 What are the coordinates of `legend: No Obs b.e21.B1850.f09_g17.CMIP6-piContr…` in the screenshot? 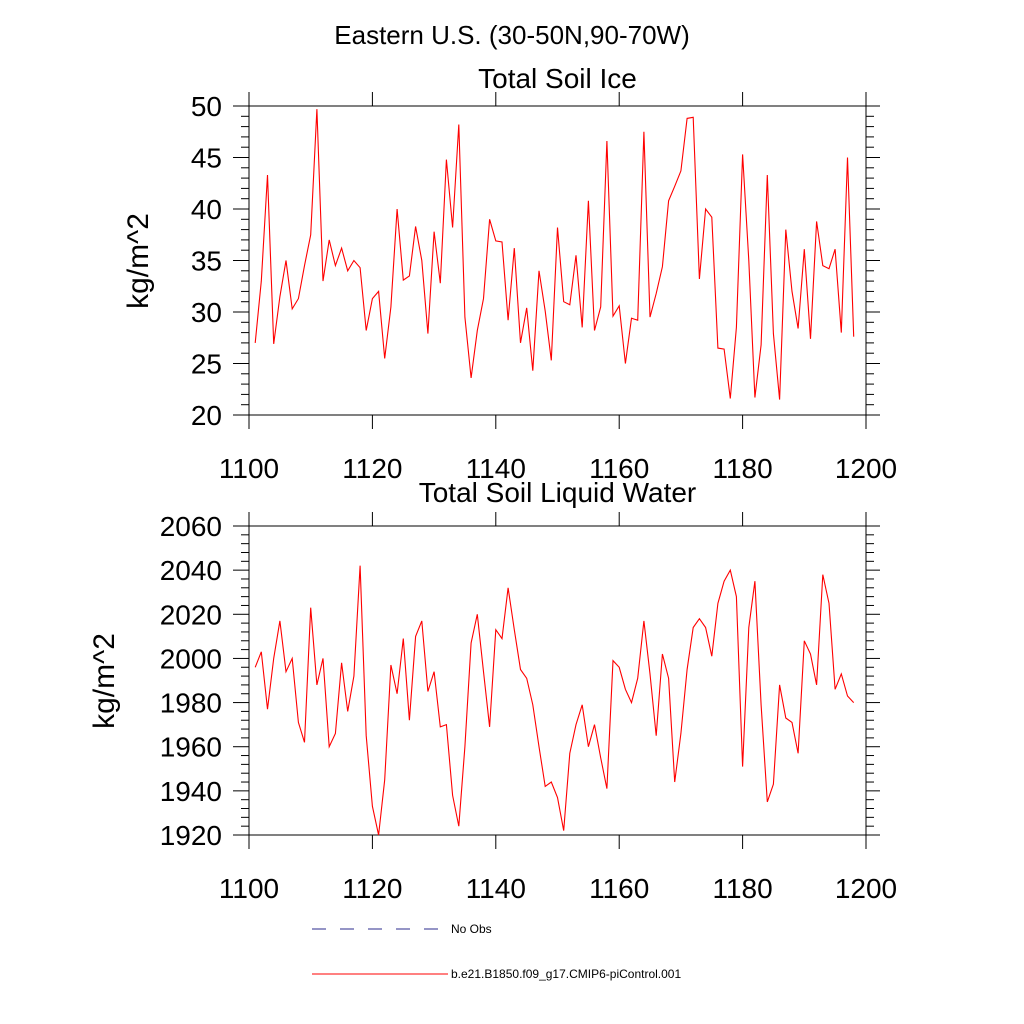 It's located at (496, 951).